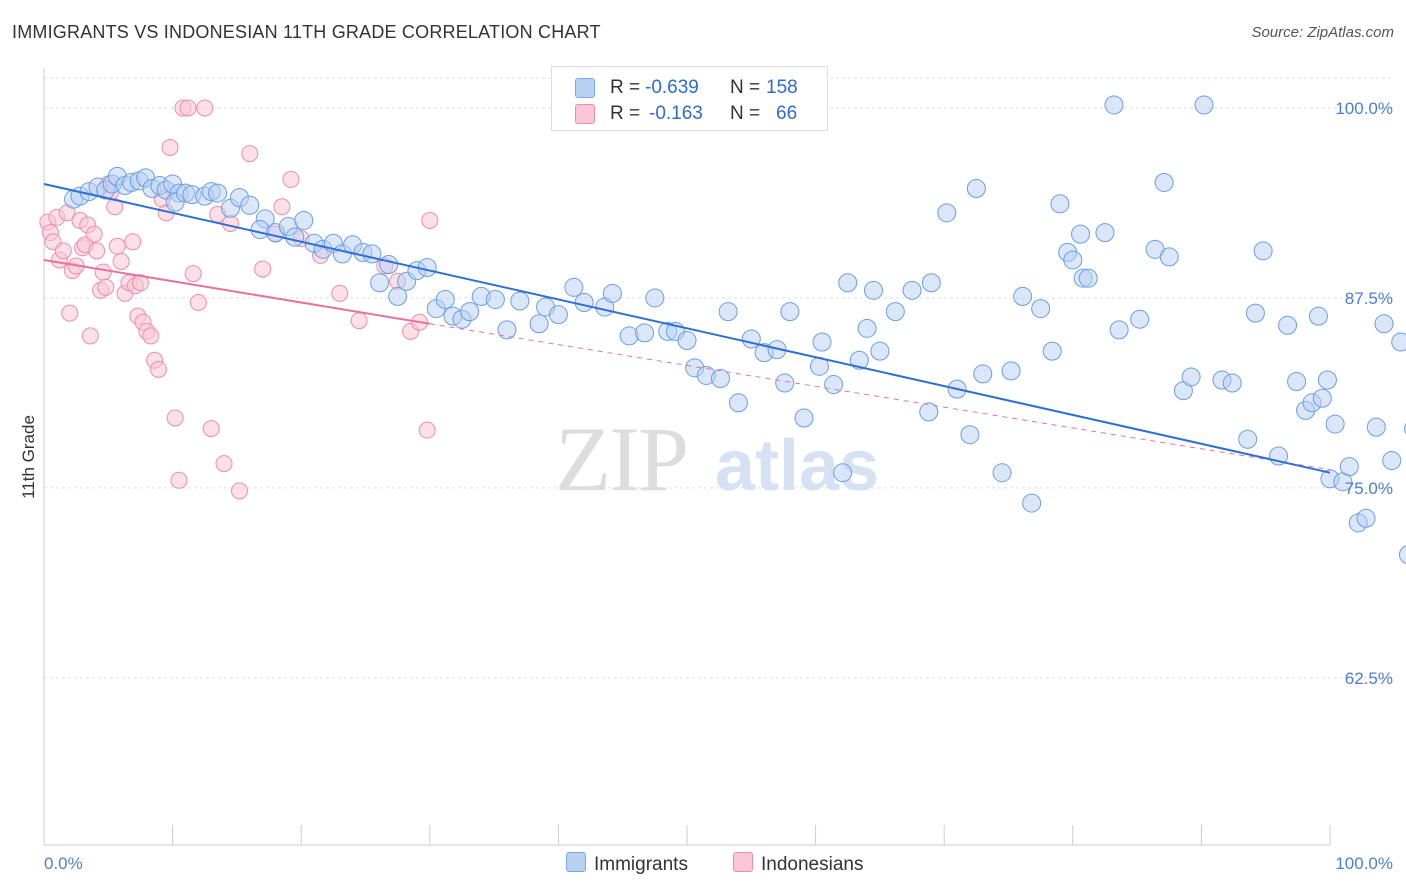  Describe the element at coordinates (576, 862) in the screenshot. I see `immigrants-legend-swatch` at that location.